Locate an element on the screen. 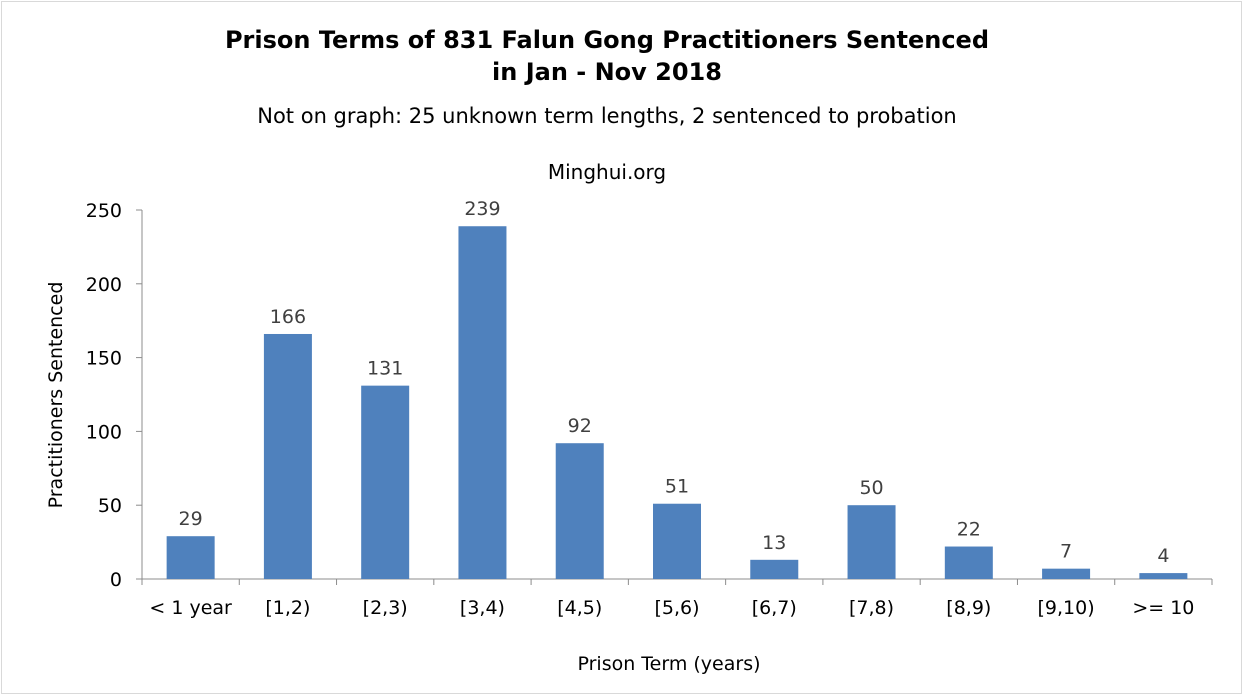 Image resolution: width=1243 pixels, height=696 pixels. data-label: 50 is located at coordinates (871, 488).